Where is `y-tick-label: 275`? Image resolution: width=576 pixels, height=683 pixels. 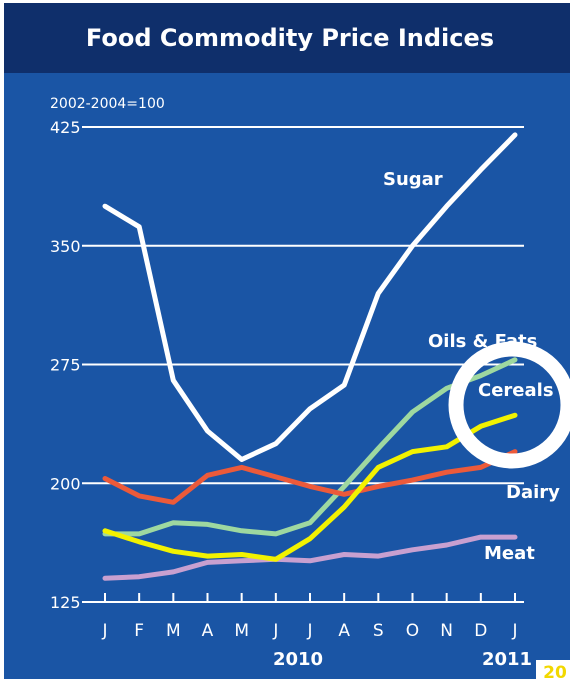
y-tick-label: 275 is located at coordinates (65, 365).